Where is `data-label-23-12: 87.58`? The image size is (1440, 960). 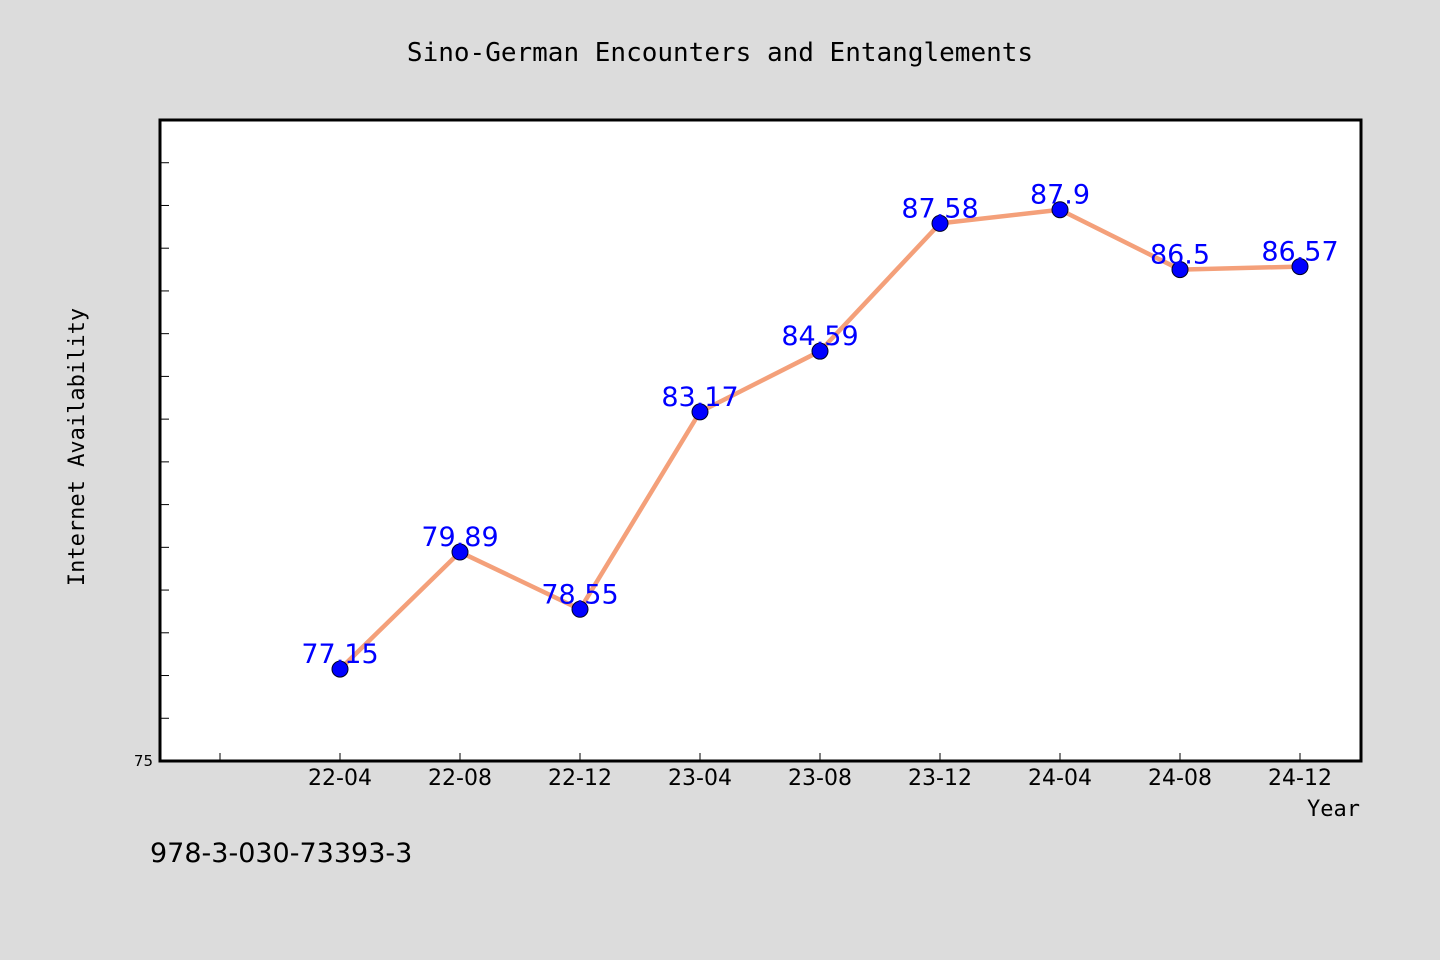
data-label-23-12: 87.58 is located at coordinates (939, 208).